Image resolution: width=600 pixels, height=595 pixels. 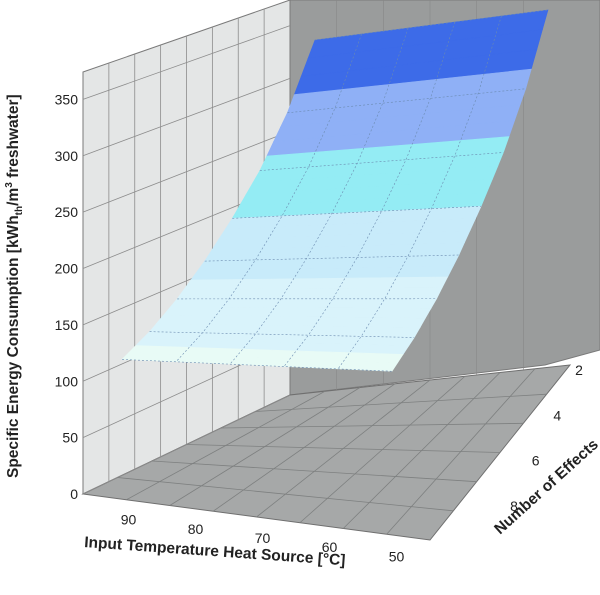 What do you see at coordinates (67, 381) in the screenshot?
I see `z-tick-label: 100` at bounding box center [67, 381].